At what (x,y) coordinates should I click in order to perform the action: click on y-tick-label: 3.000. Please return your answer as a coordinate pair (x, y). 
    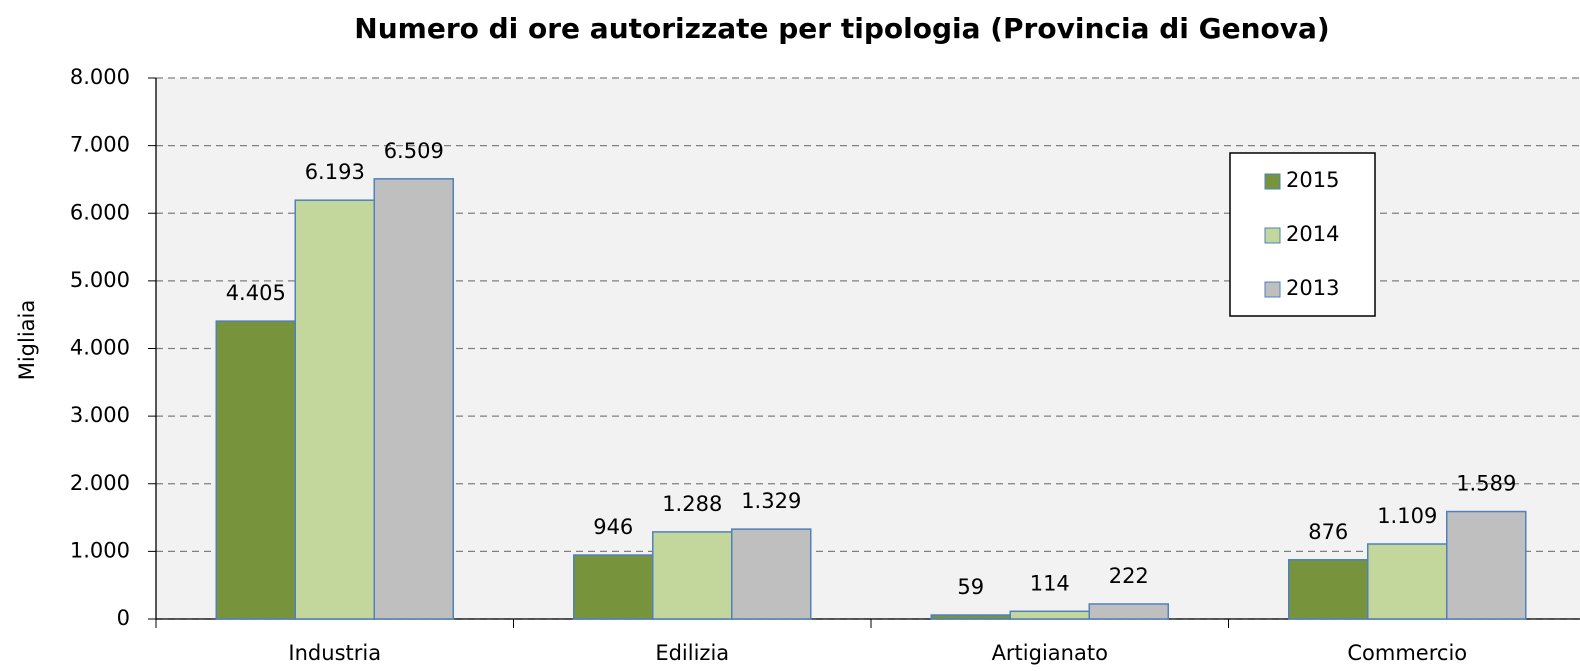
    Looking at the image, I should click on (100, 415).